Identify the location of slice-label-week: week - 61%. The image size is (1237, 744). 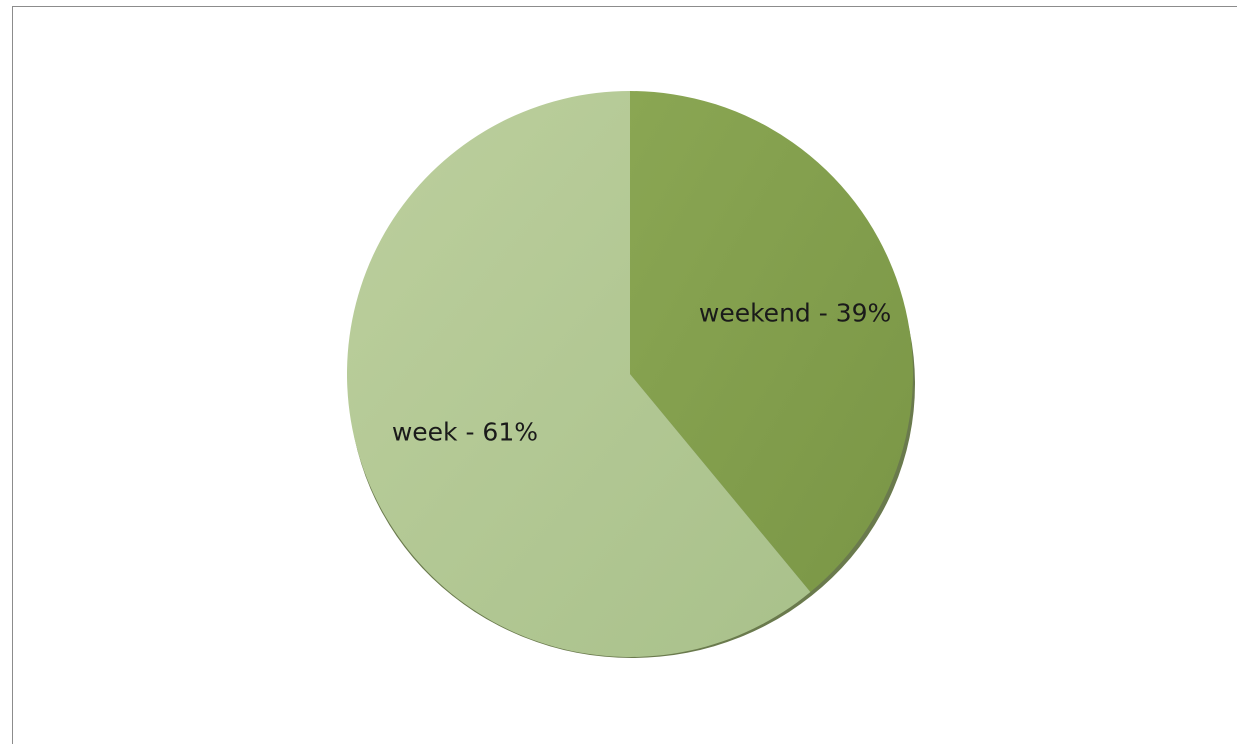
(465, 431).